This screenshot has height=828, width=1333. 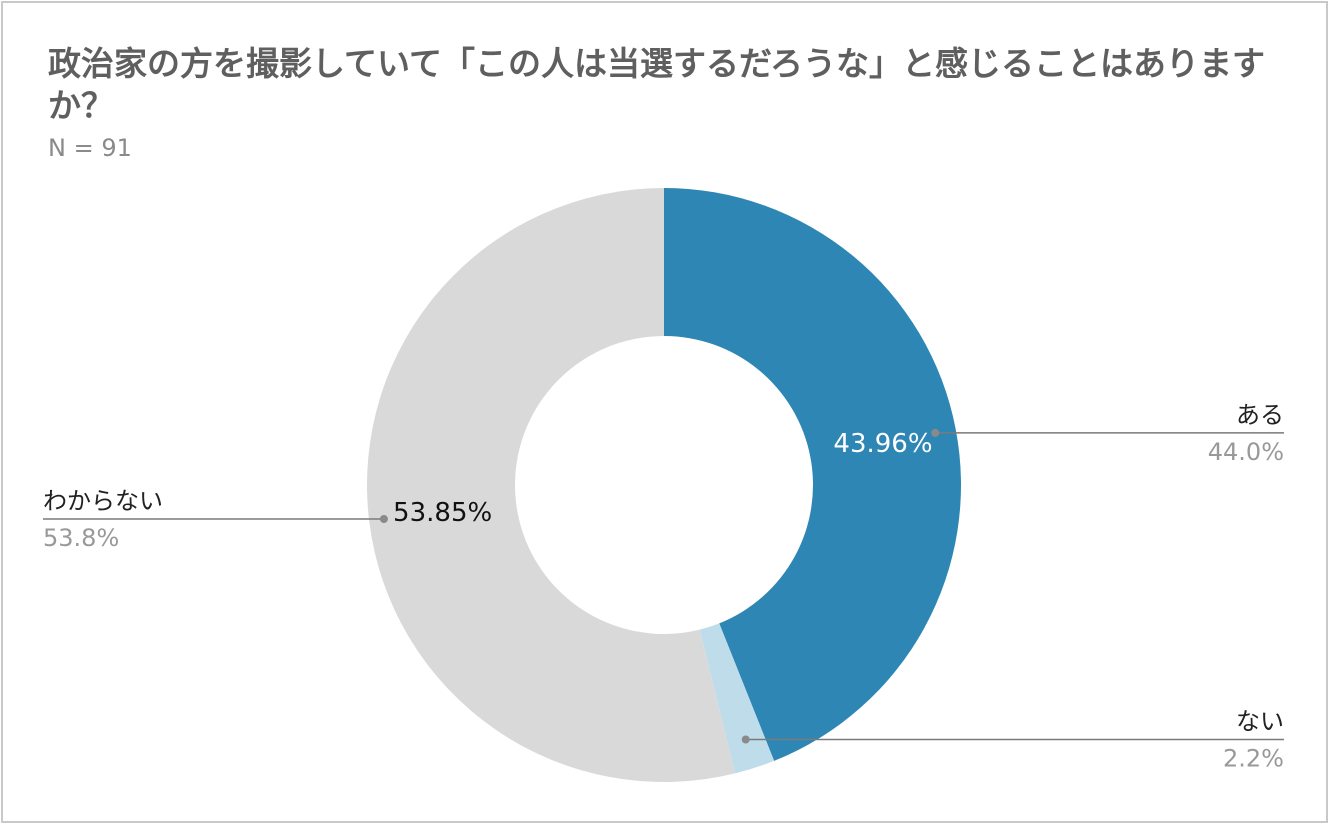 I want to click on legend-category-label-1: ある, so click(x=1260, y=415).